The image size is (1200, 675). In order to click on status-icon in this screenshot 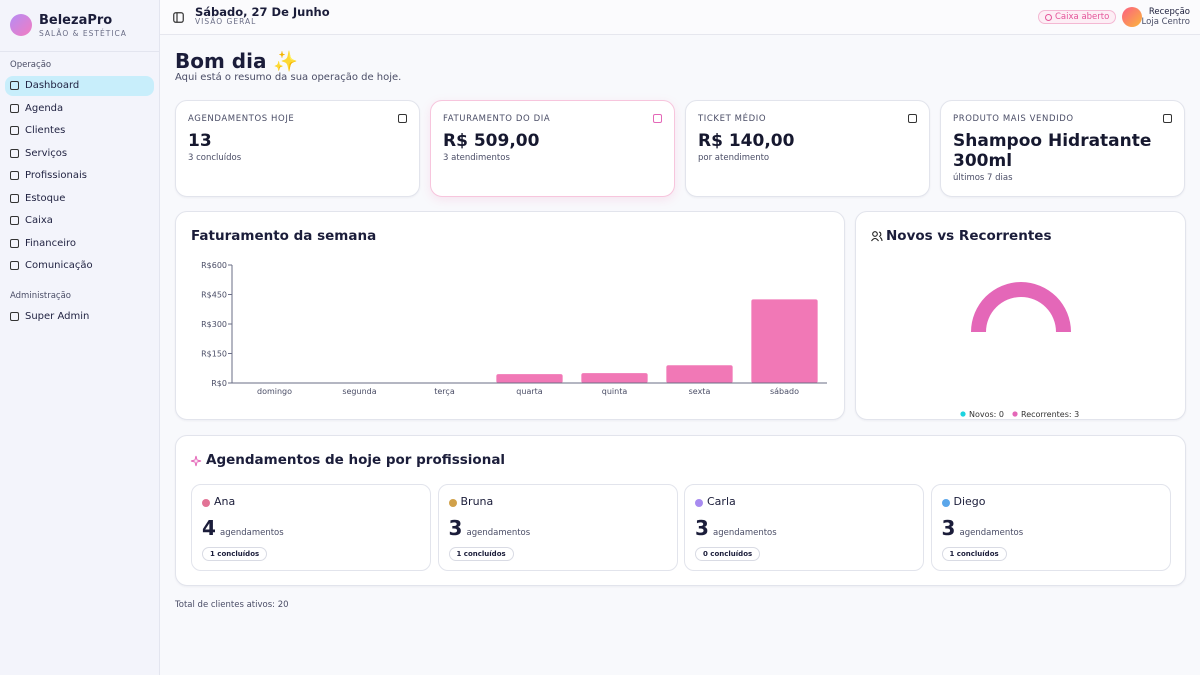, I will do `click(1048, 17)`.